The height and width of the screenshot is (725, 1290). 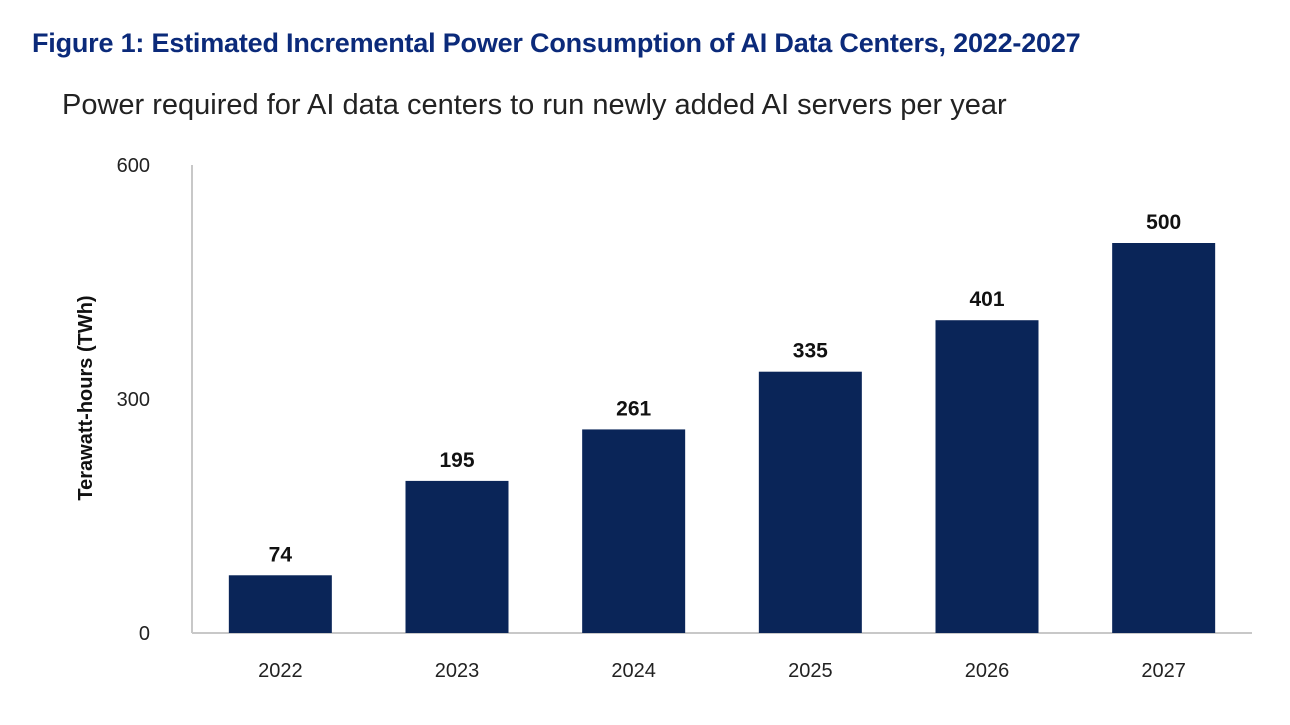 I want to click on x-tick-label: 2024, so click(x=633, y=671).